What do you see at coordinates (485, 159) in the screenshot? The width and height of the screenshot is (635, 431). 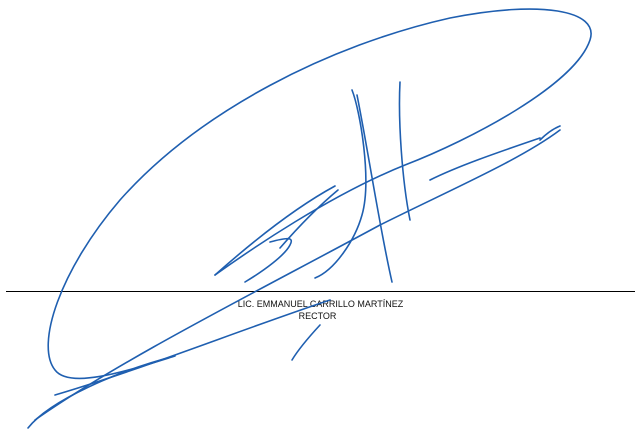 I see `signature-stroke-wave` at bounding box center [485, 159].